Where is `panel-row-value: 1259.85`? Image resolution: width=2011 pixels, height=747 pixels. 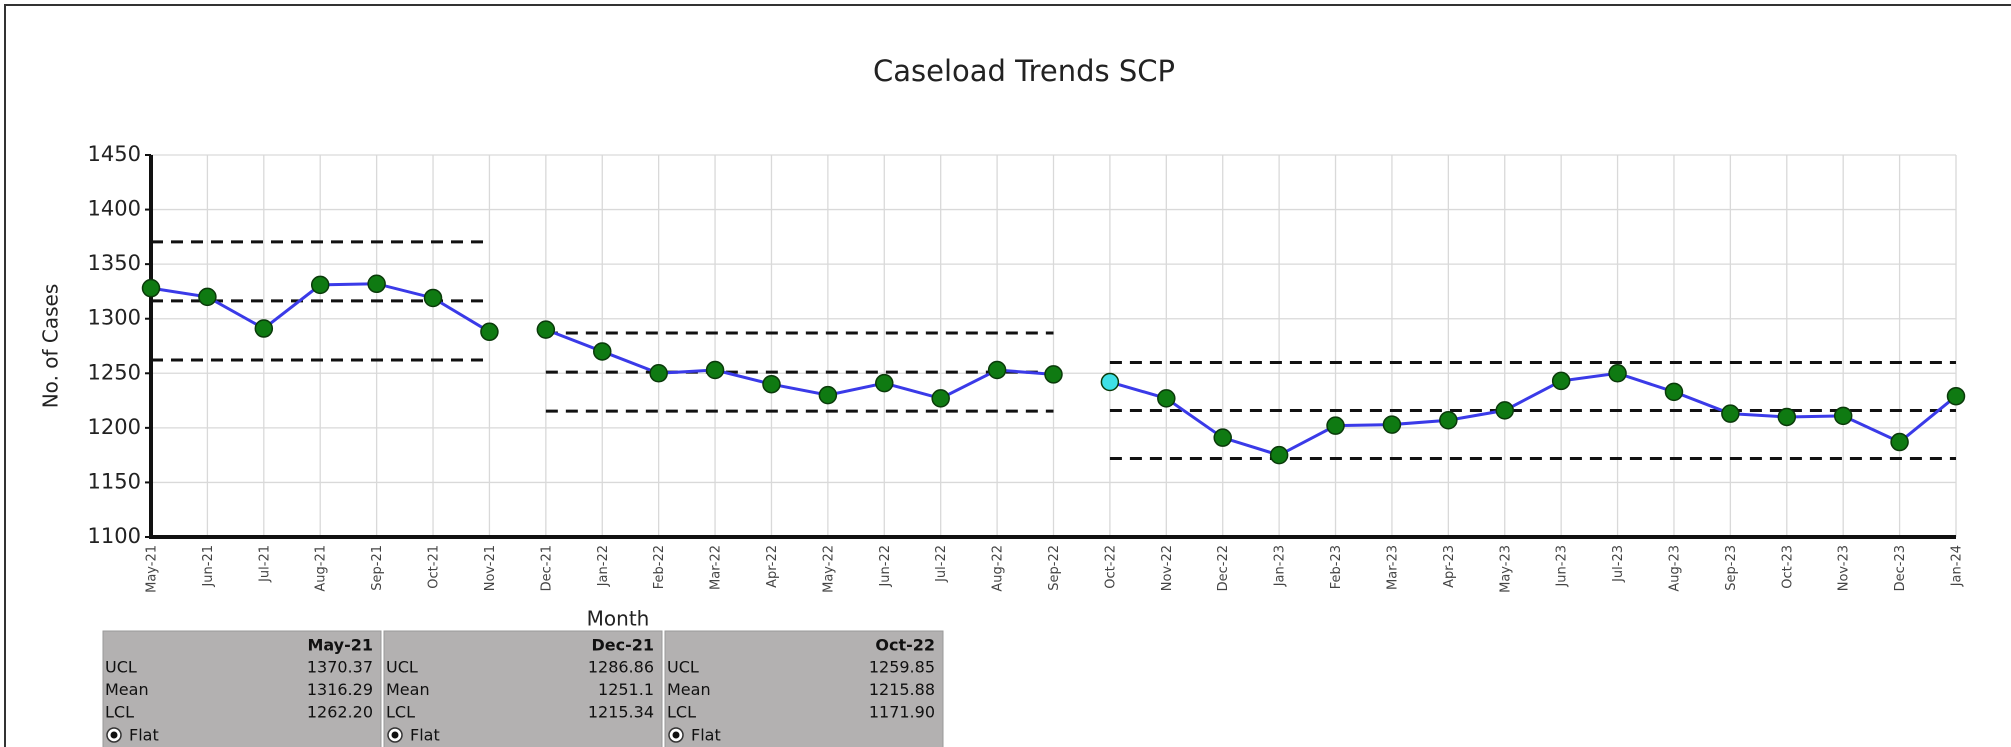
panel-row-value: 1259.85 is located at coordinates (902, 667).